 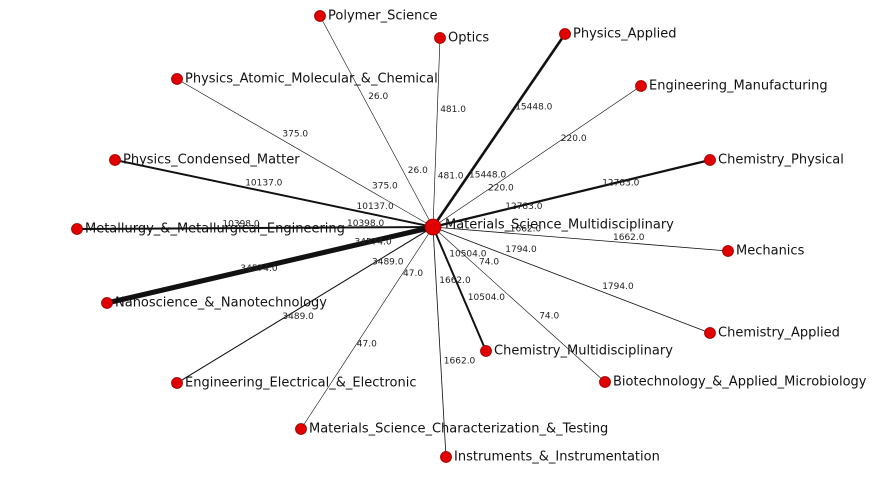 I want to click on node-label: Chemistry_Physical, so click(x=781, y=160).